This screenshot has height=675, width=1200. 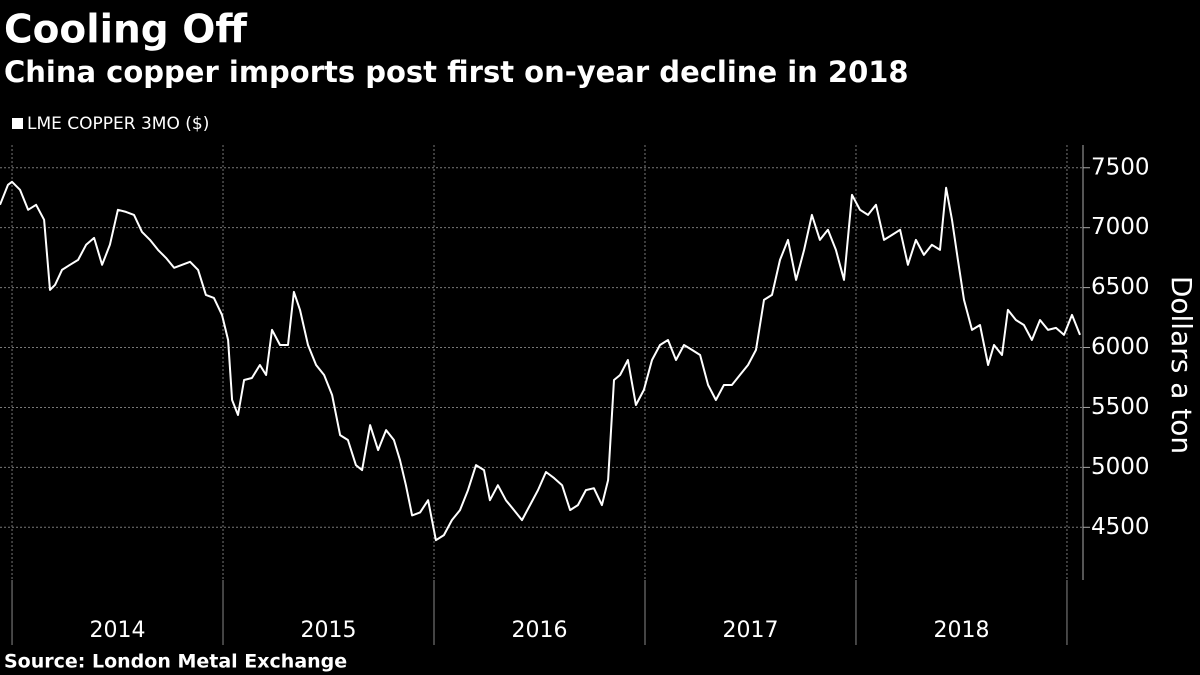 I want to click on source: Source: London Metal Exchange, so click(x=175, y=662).